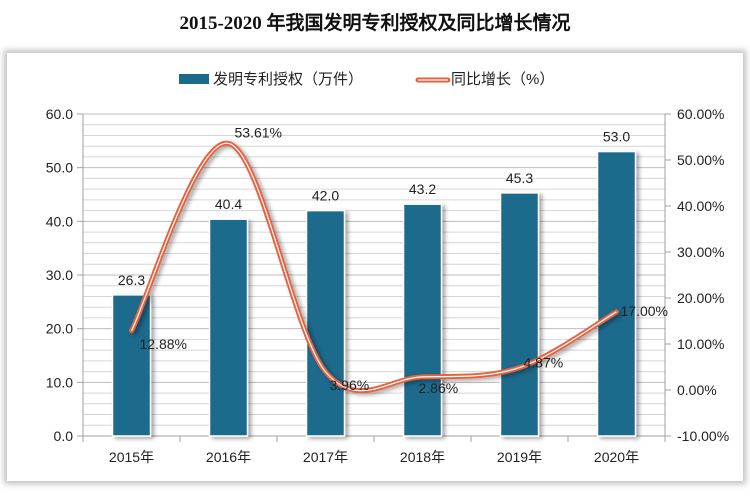 This screenshot has height=496, width=750. I want to click on left-tick-label: 30.0, so click(59, 275).